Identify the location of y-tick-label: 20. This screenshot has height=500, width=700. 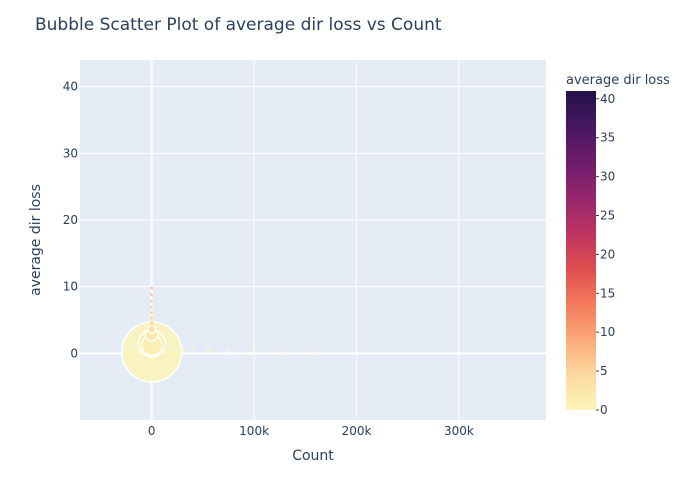
(70, 220).